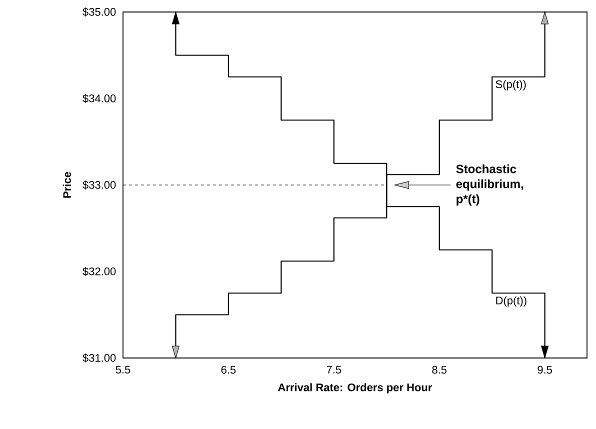  What do you see at coordinates (66, 185) in the screenshot?
I see `y-axis-title: Price` at bounding box center [66, 185].